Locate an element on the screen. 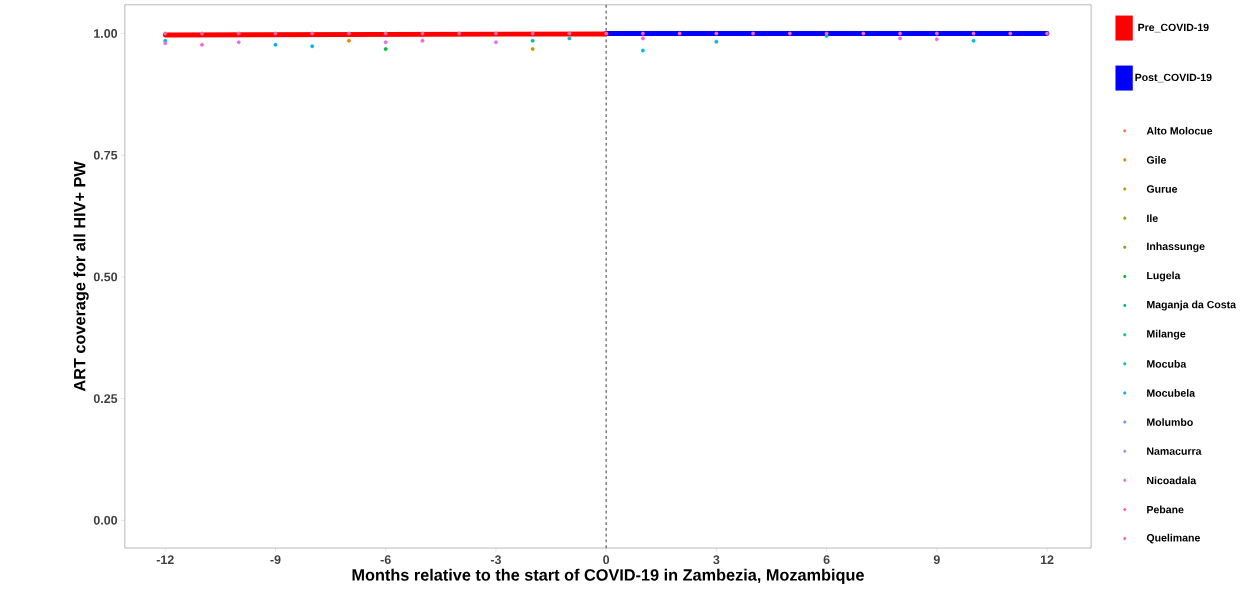 This screenshot has height=601, width=1244. legend-label: Alto Molocue is located at coordinates (1179, 130).